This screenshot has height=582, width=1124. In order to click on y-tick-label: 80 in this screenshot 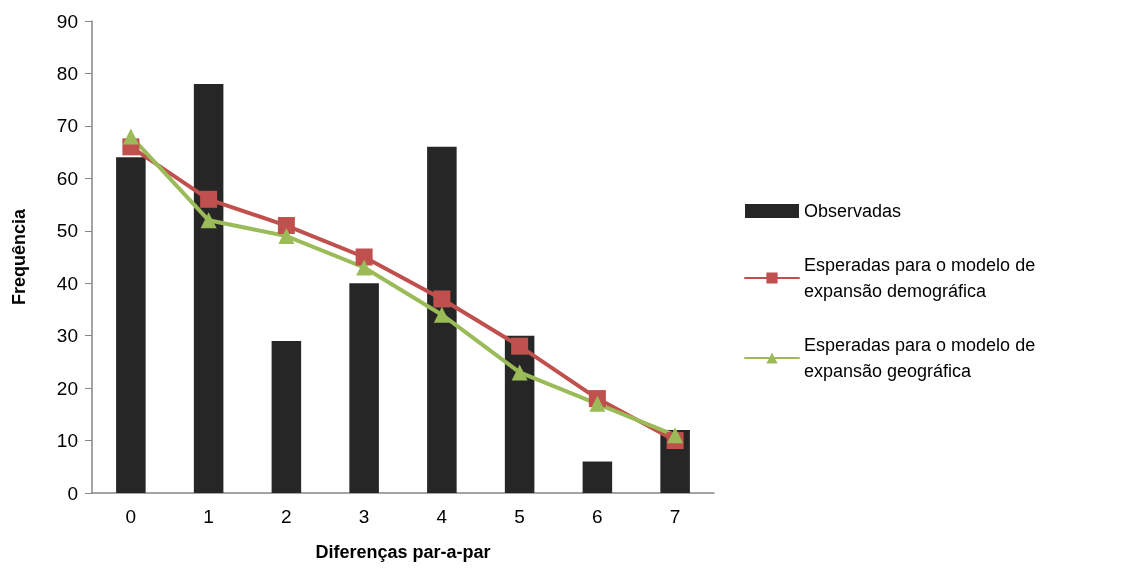, I will do `click(67, 73)`.